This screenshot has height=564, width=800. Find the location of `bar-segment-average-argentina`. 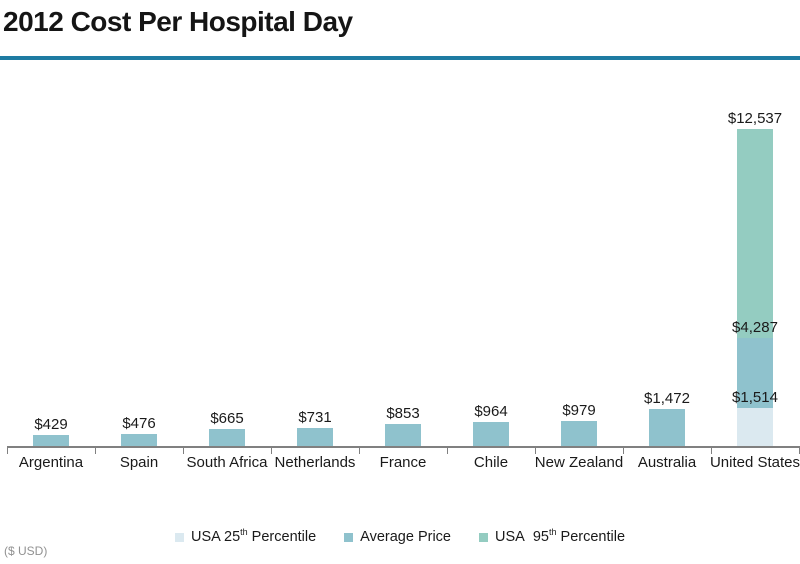

bar-segment-average-argentina is located at coordinates (51, 440).